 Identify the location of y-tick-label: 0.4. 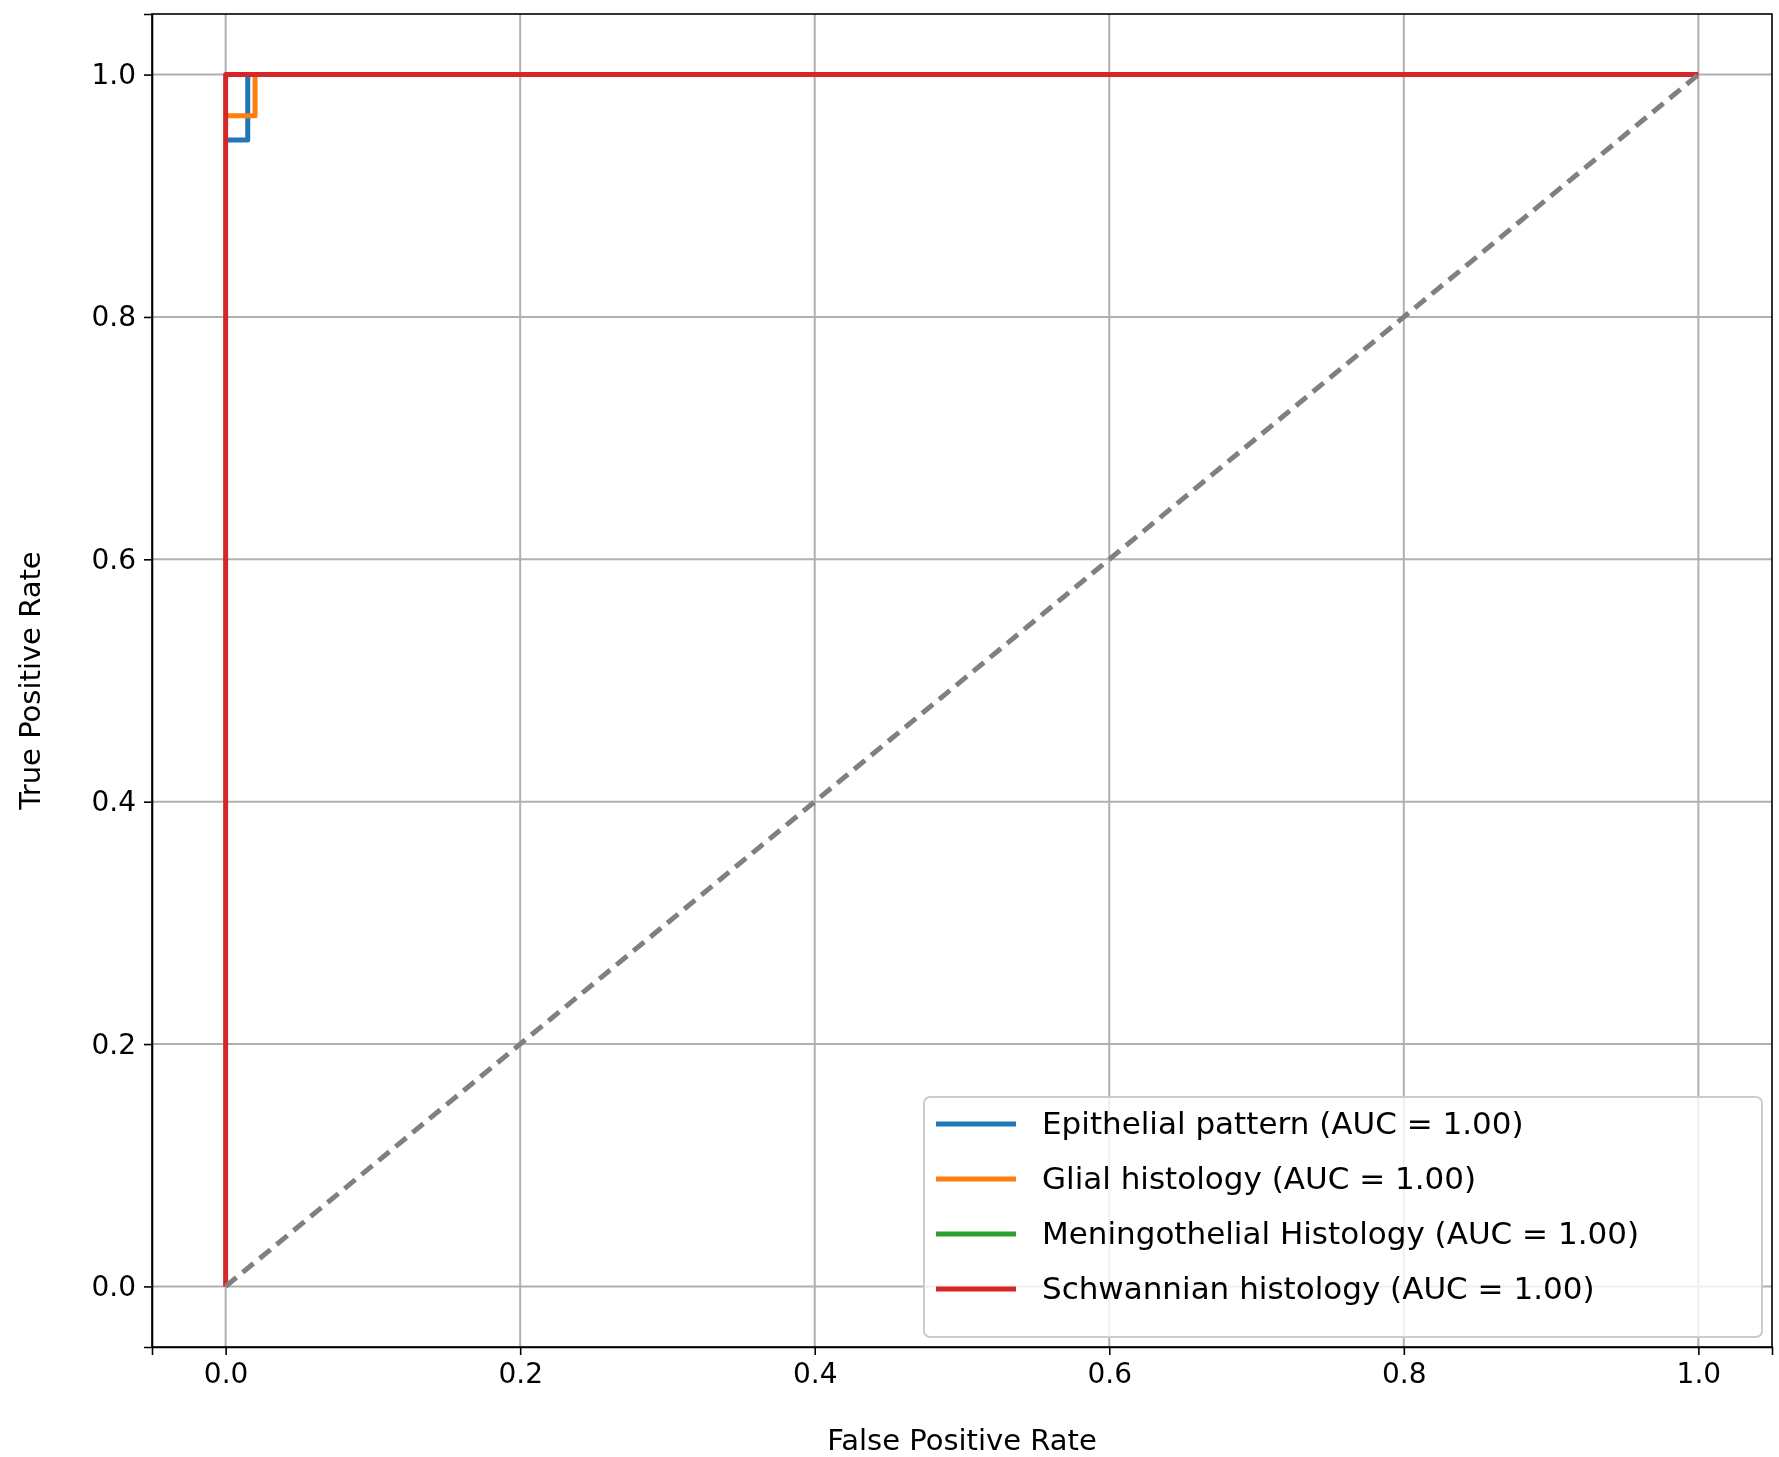
(113, 802).